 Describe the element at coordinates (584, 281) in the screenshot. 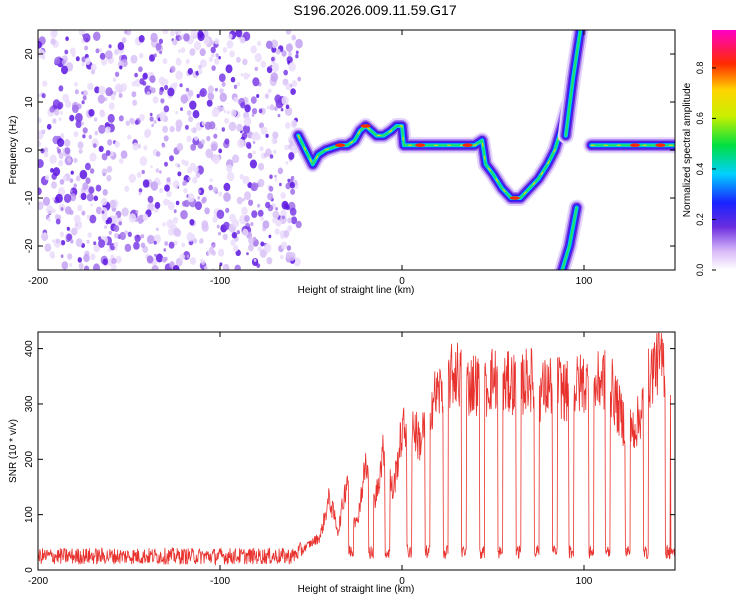

I see `x-tick-label: 100` at that location.